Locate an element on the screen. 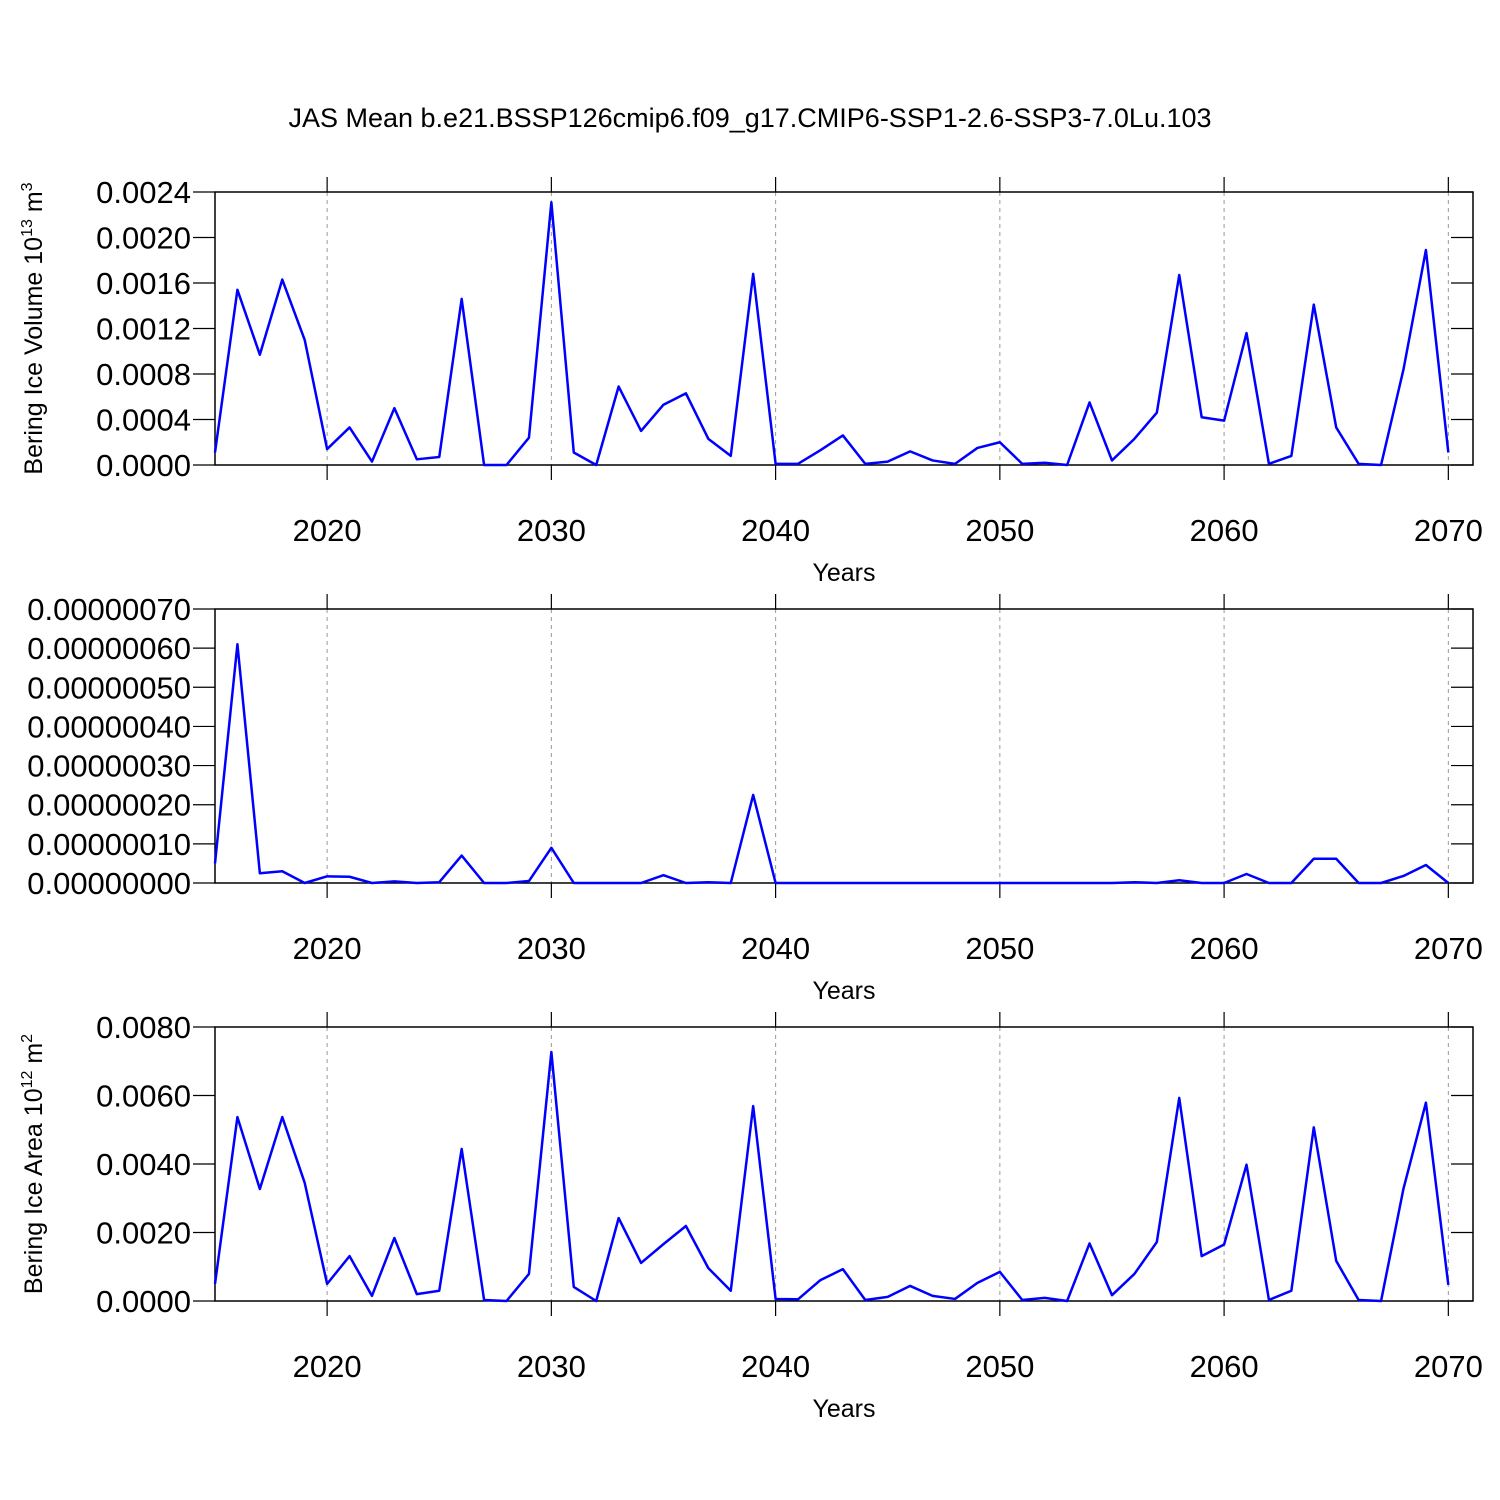 This screenshot has width=1500, height=1500. y-tick-label: 0.0060 is located at coordinates (143, 1096).